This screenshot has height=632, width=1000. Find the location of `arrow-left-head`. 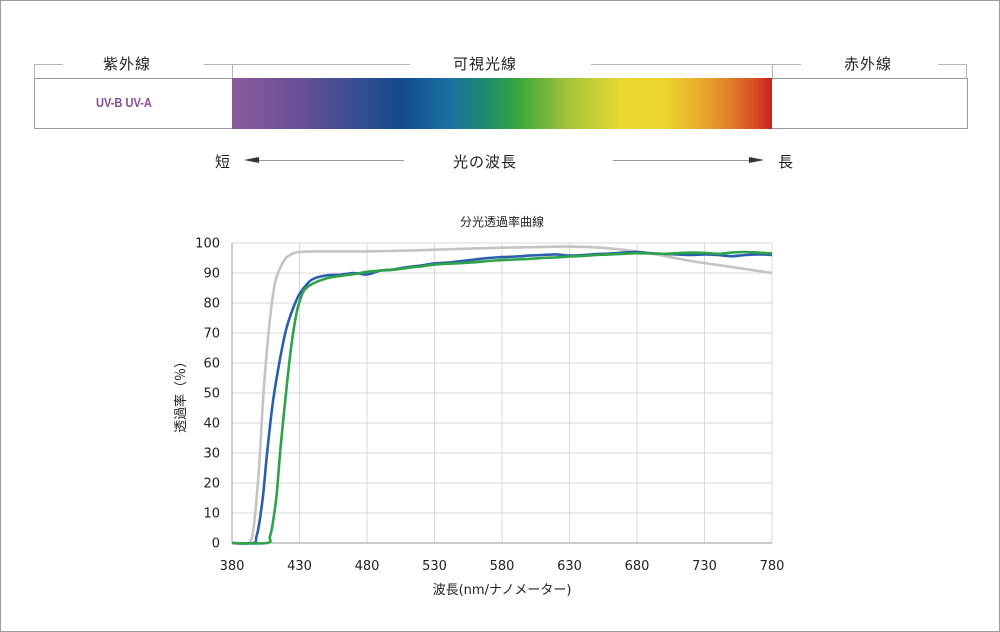

arrow-left-head is located at coordinates (251, 160).